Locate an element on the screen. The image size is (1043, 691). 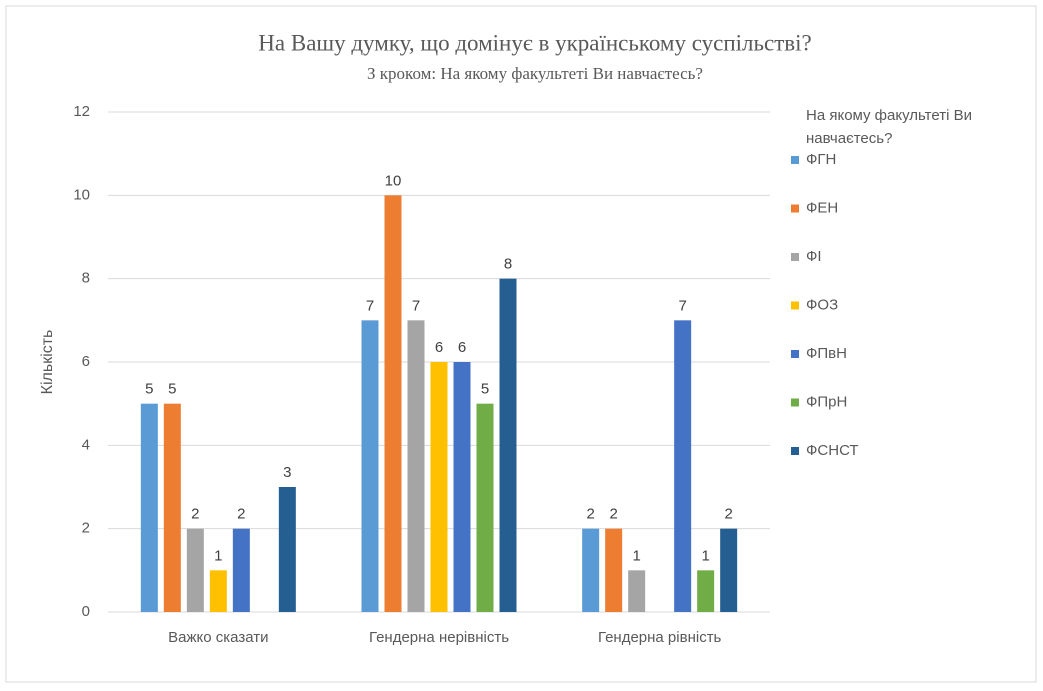
legend-label: ФОЗ is located at coordinates (822, 304).